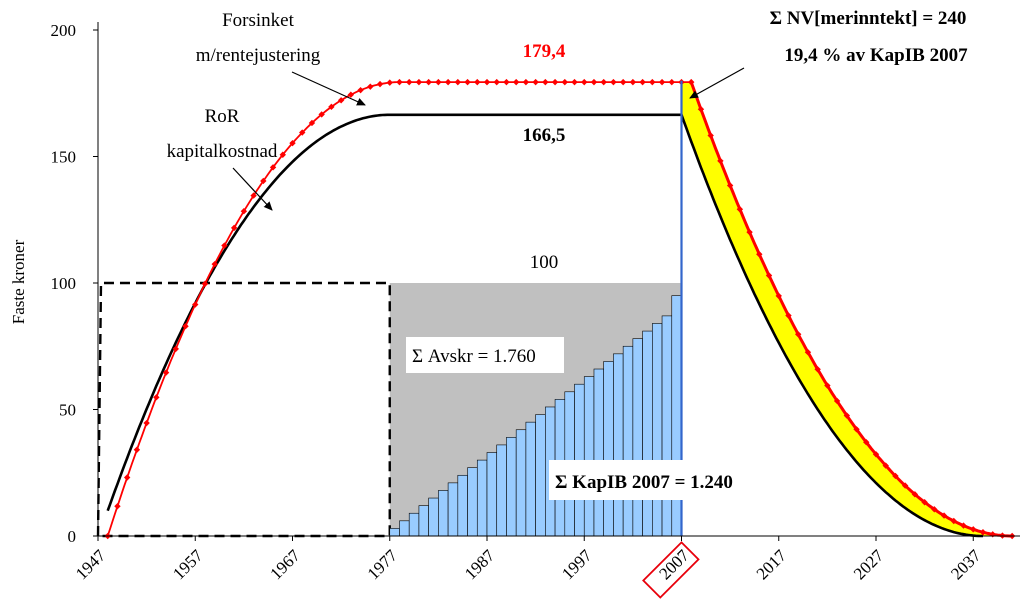 This screenshot has width=1024, height=616. What do you see at coordinates (188, 565) in the screenshot?
I see `x-tick-1957: 1957` at bounding box center [188, 565].